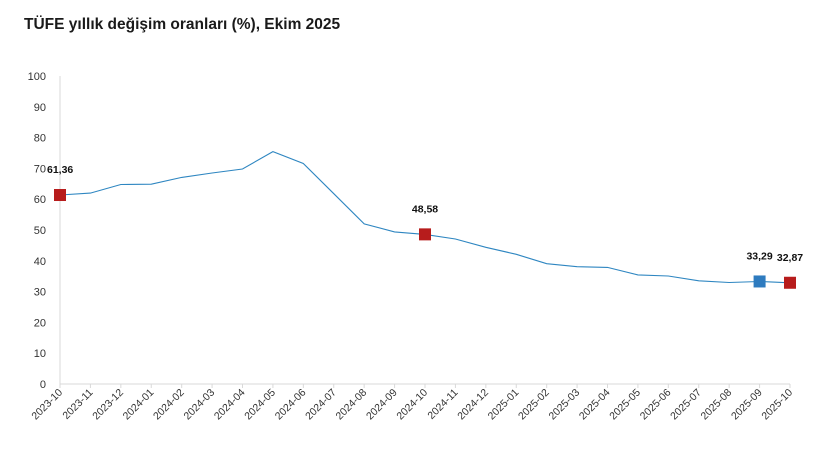 This screenshot has height=460, width=829. I want to click on y-tick-label: 20, so click(40, 323).